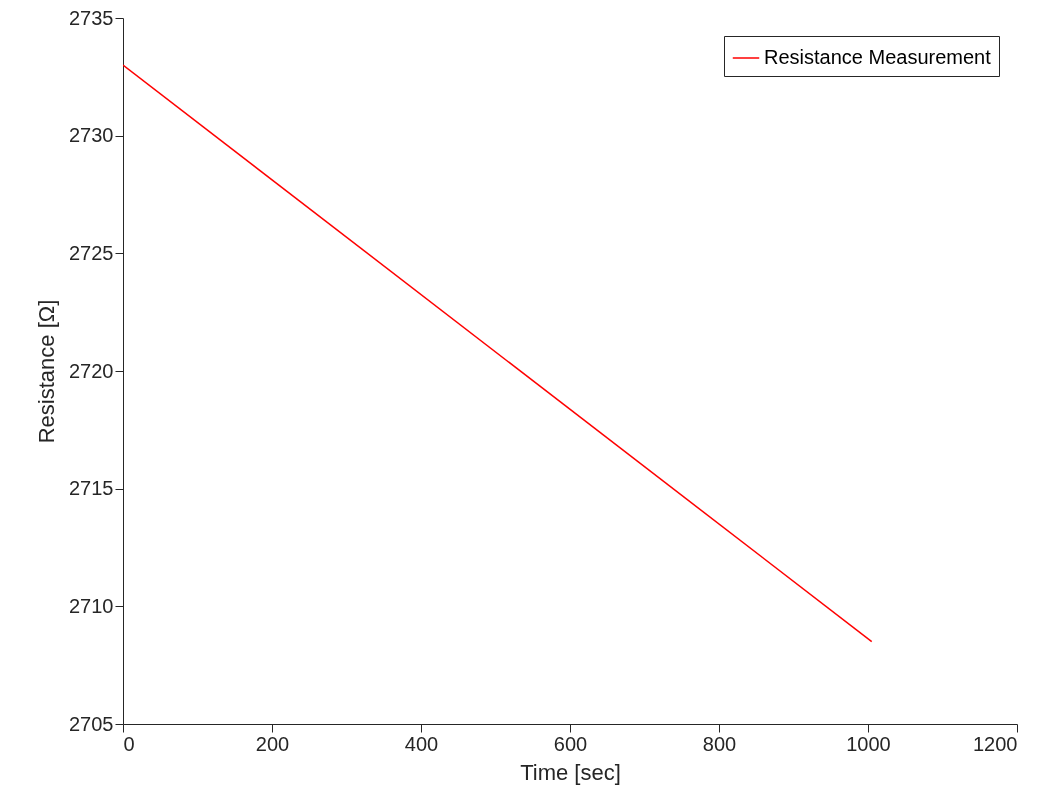 This screenshot has width=1053, height=812. Describe the element at coordinates (995, 743) in the screenshot. I see `x-tick-label: 1200` at that location.